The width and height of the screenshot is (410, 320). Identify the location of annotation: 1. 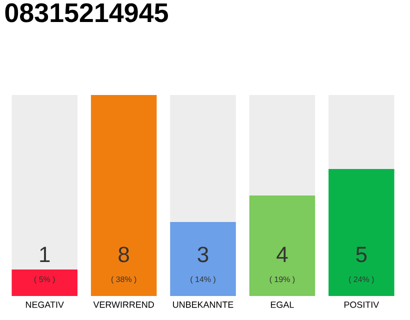
(45, 254).